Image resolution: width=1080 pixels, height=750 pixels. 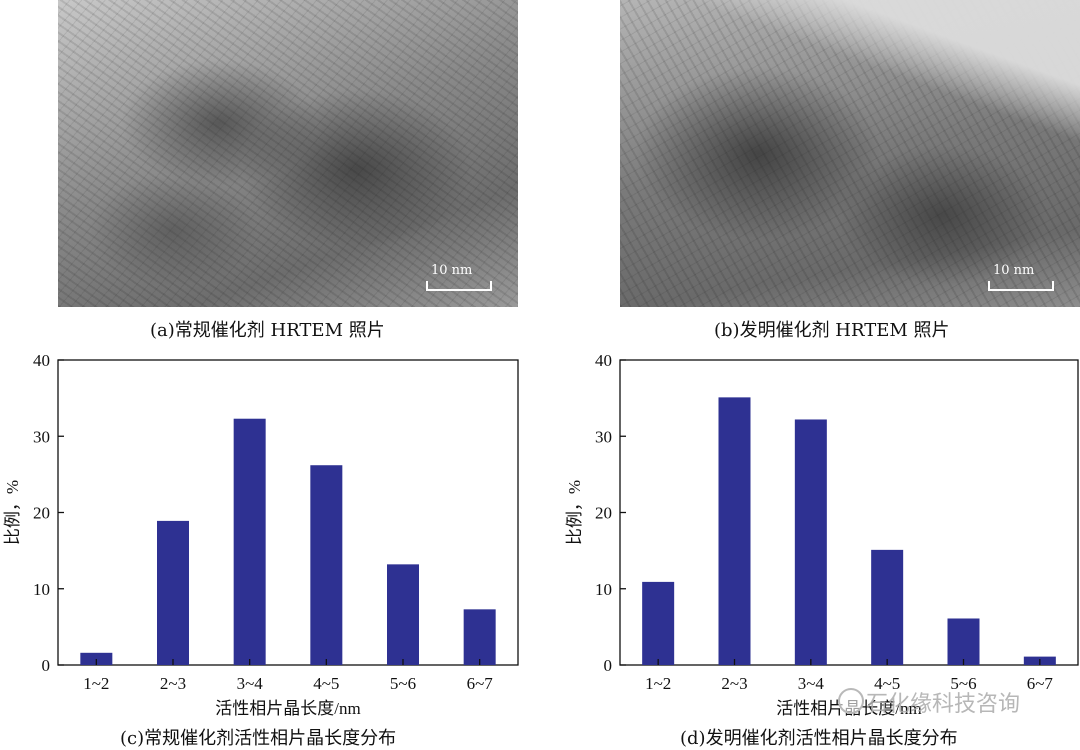 I want to click on caption-a: (a)常规催化剂 HRTEM 照片, so click(x=267, y=330).